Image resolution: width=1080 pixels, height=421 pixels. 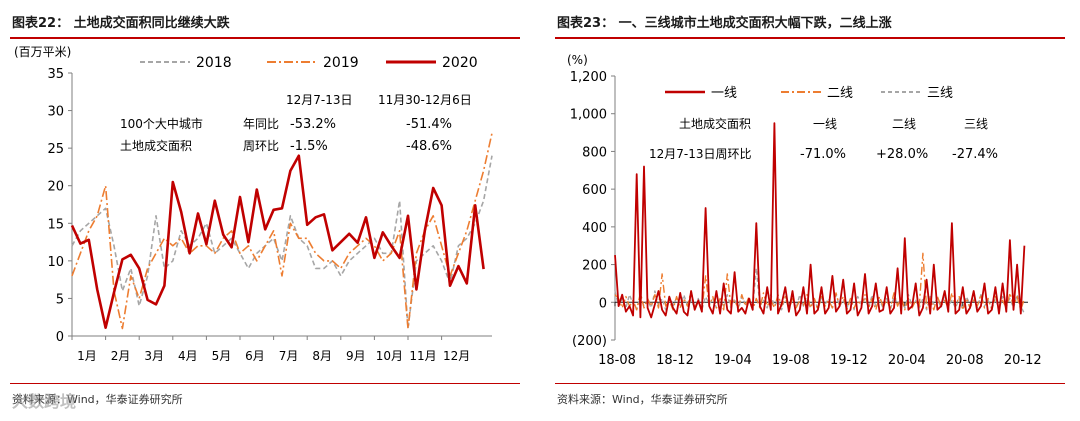 What do you see at coordinates (823, 154) in the screenshot?
I see `annotation-value: -71.0%` at bounding box center [823, 154].